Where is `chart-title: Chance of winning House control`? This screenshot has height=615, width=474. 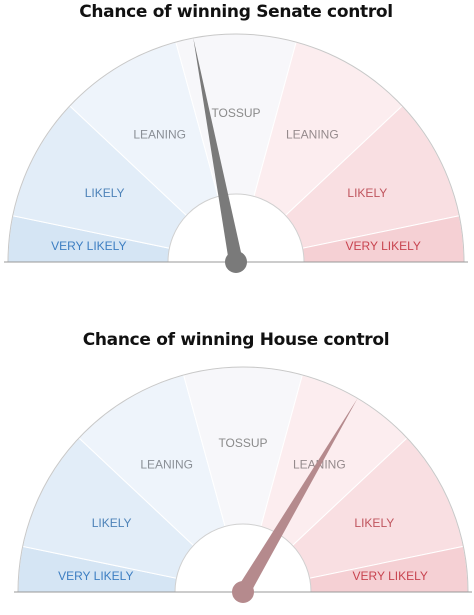
chart-title: Chance of winning House control is located at coordinates (236, 340).